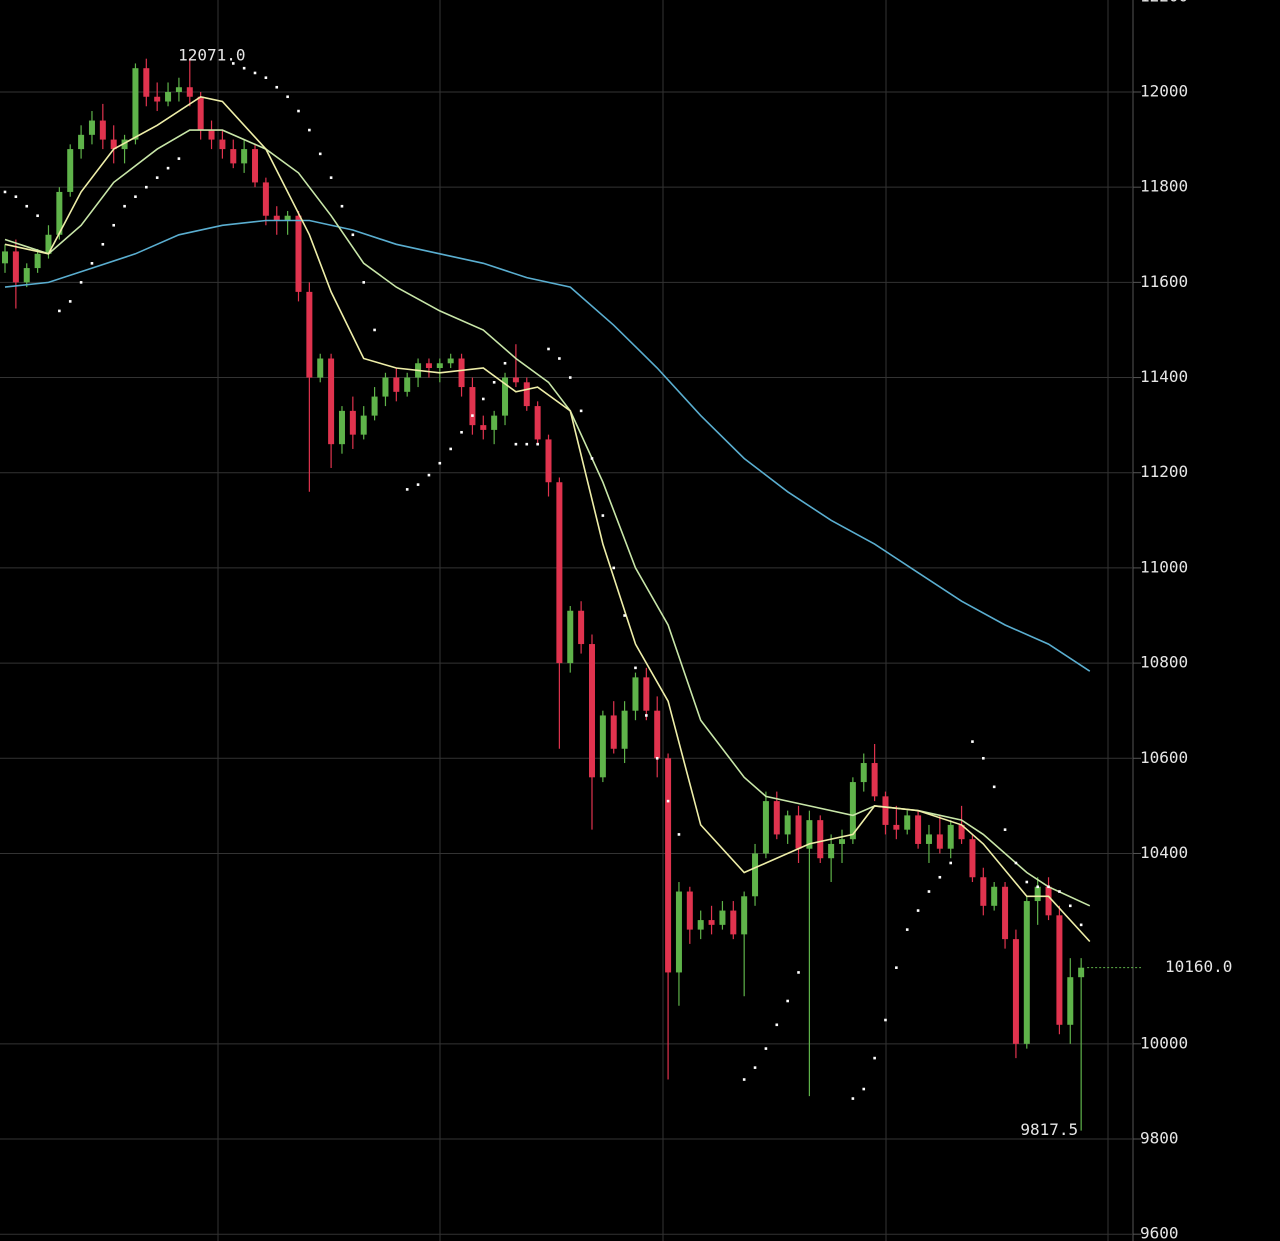  What do you see at coordinates (1164, 90) in the screenshot?
I see `y-tick-label: 12000` at bounding box center [1164, 90].